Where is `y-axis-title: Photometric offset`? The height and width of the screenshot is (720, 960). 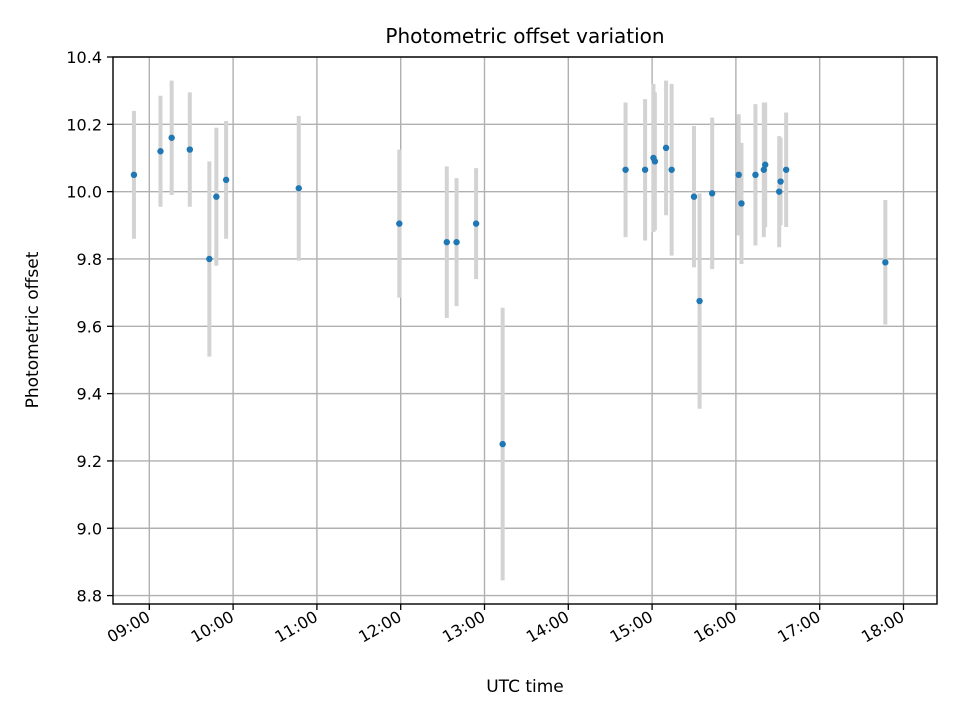 y-axis-title: Photometric offset is located at coordinates (33, 329).